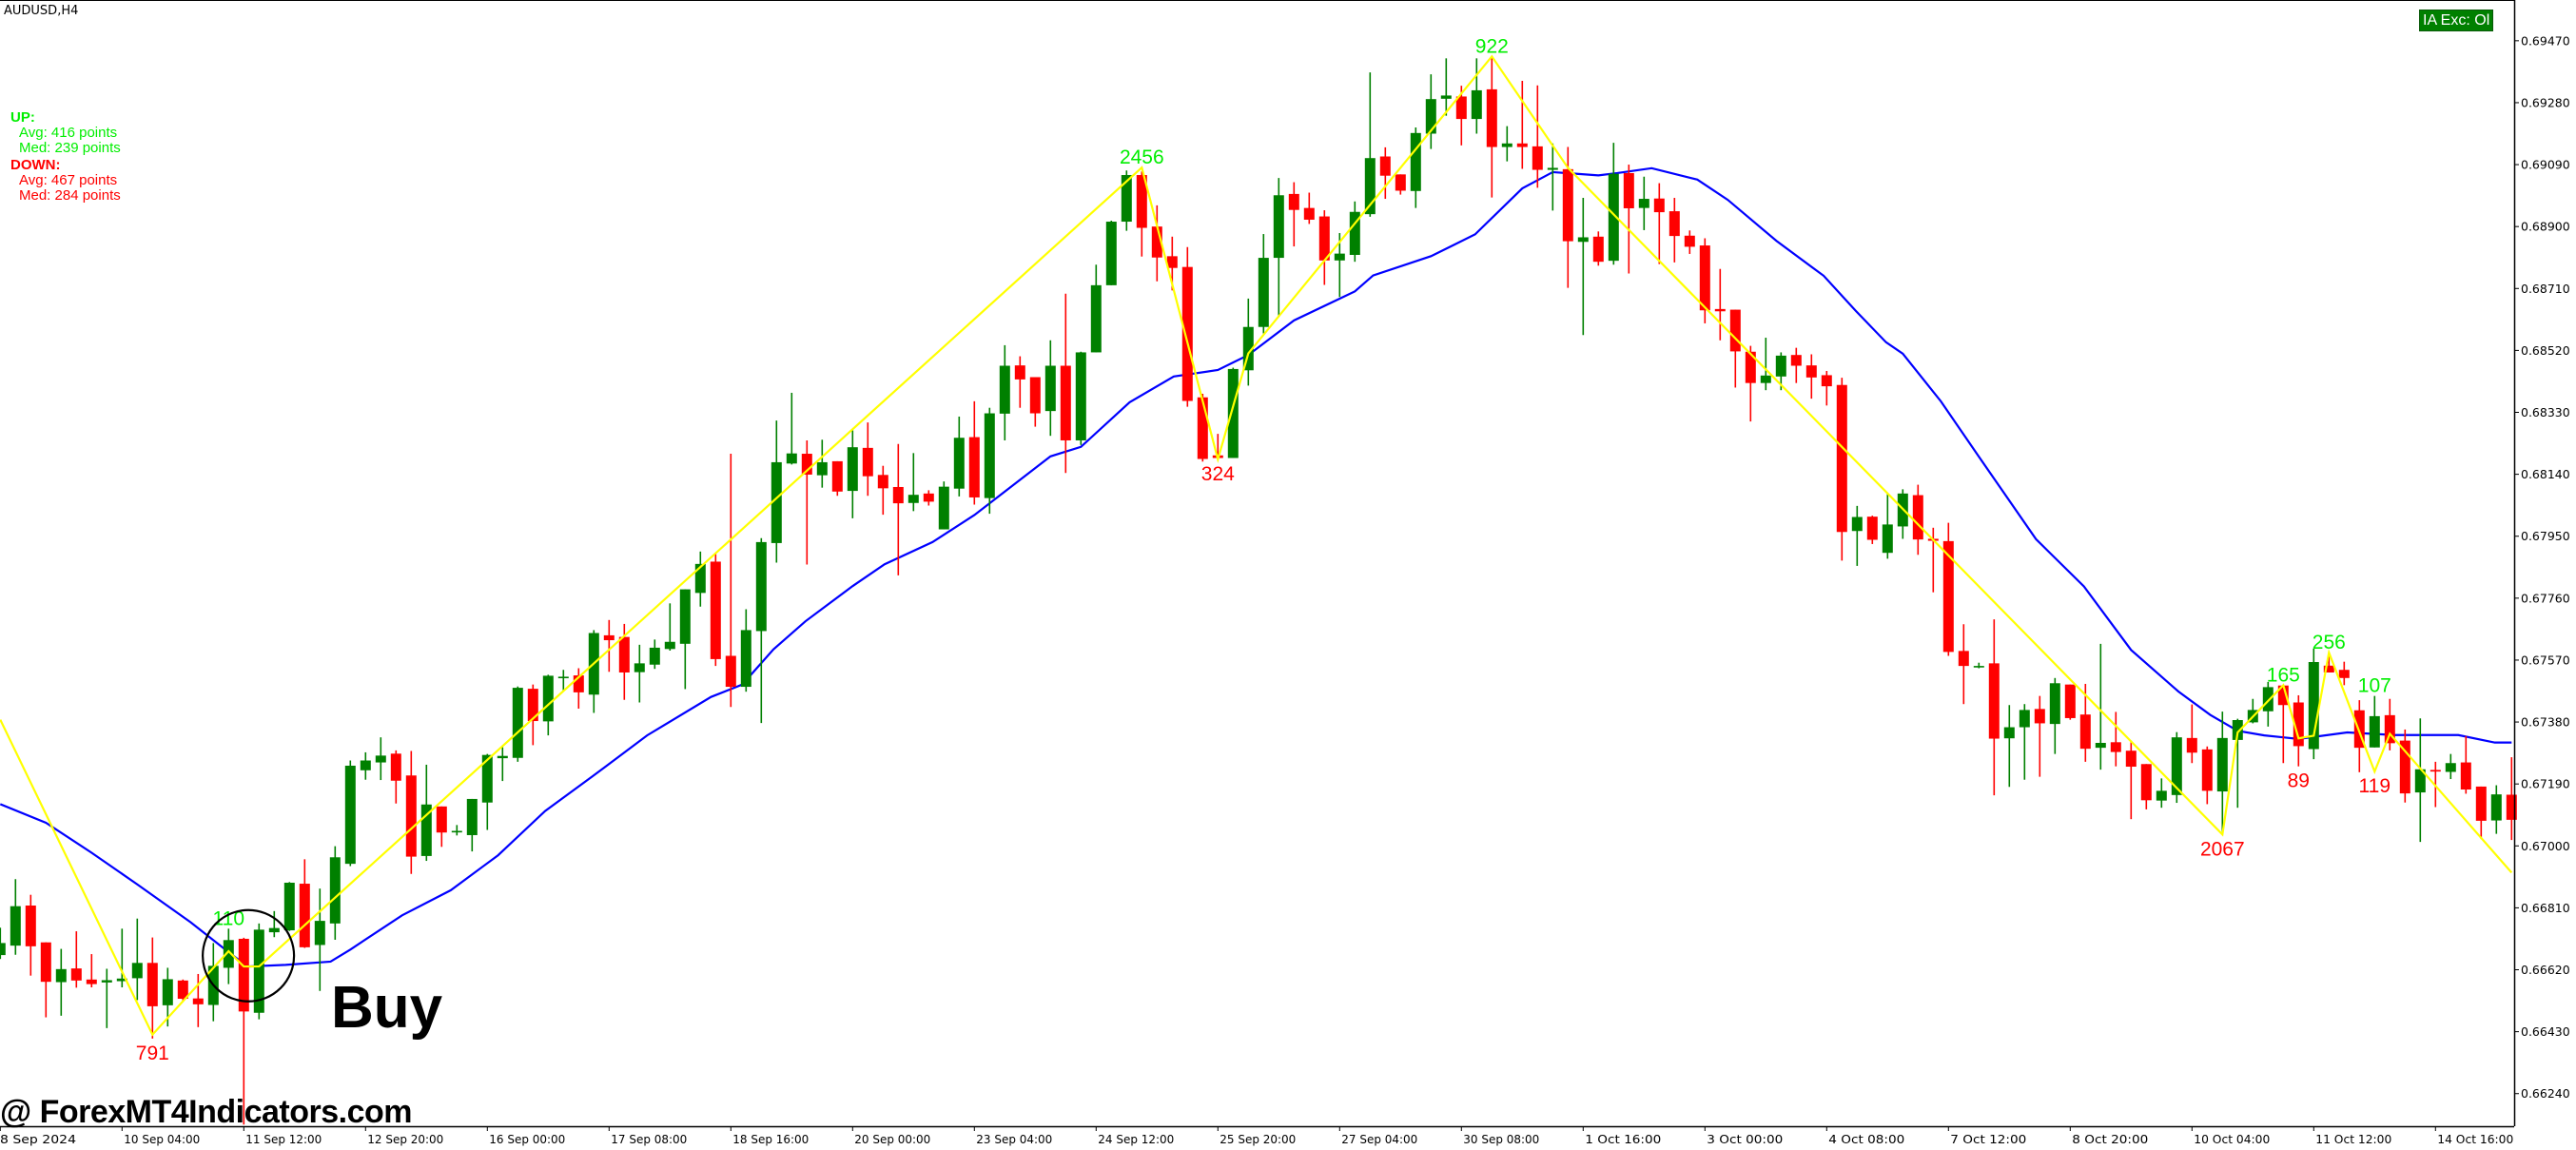 This screenshot has height=1150, width=2576. Describe the element at coordinates (2375, 786) in the screenshot. I see `swing-low-label: 119` at that location.